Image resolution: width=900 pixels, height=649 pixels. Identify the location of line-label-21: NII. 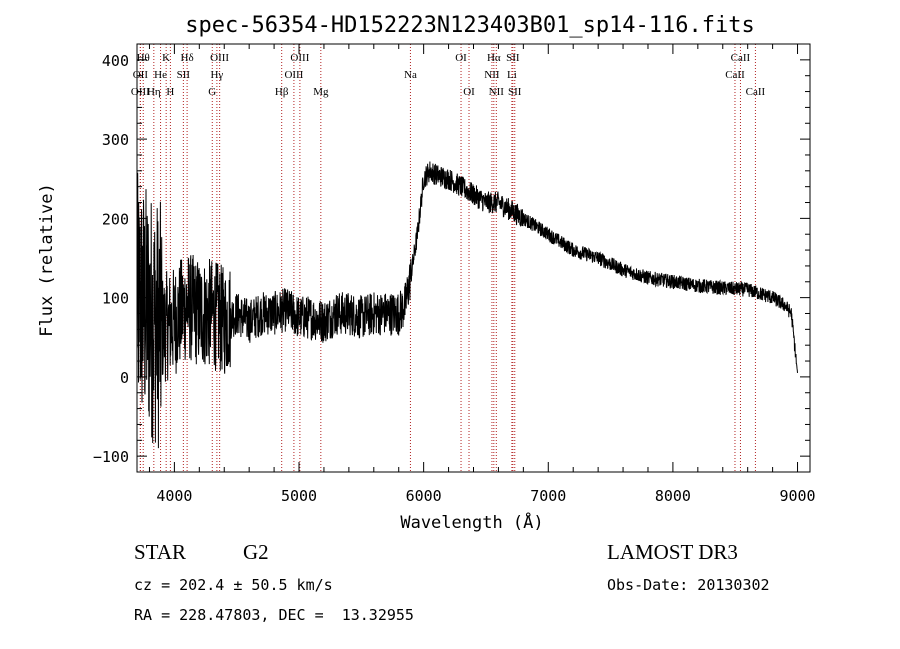
(497, 92).